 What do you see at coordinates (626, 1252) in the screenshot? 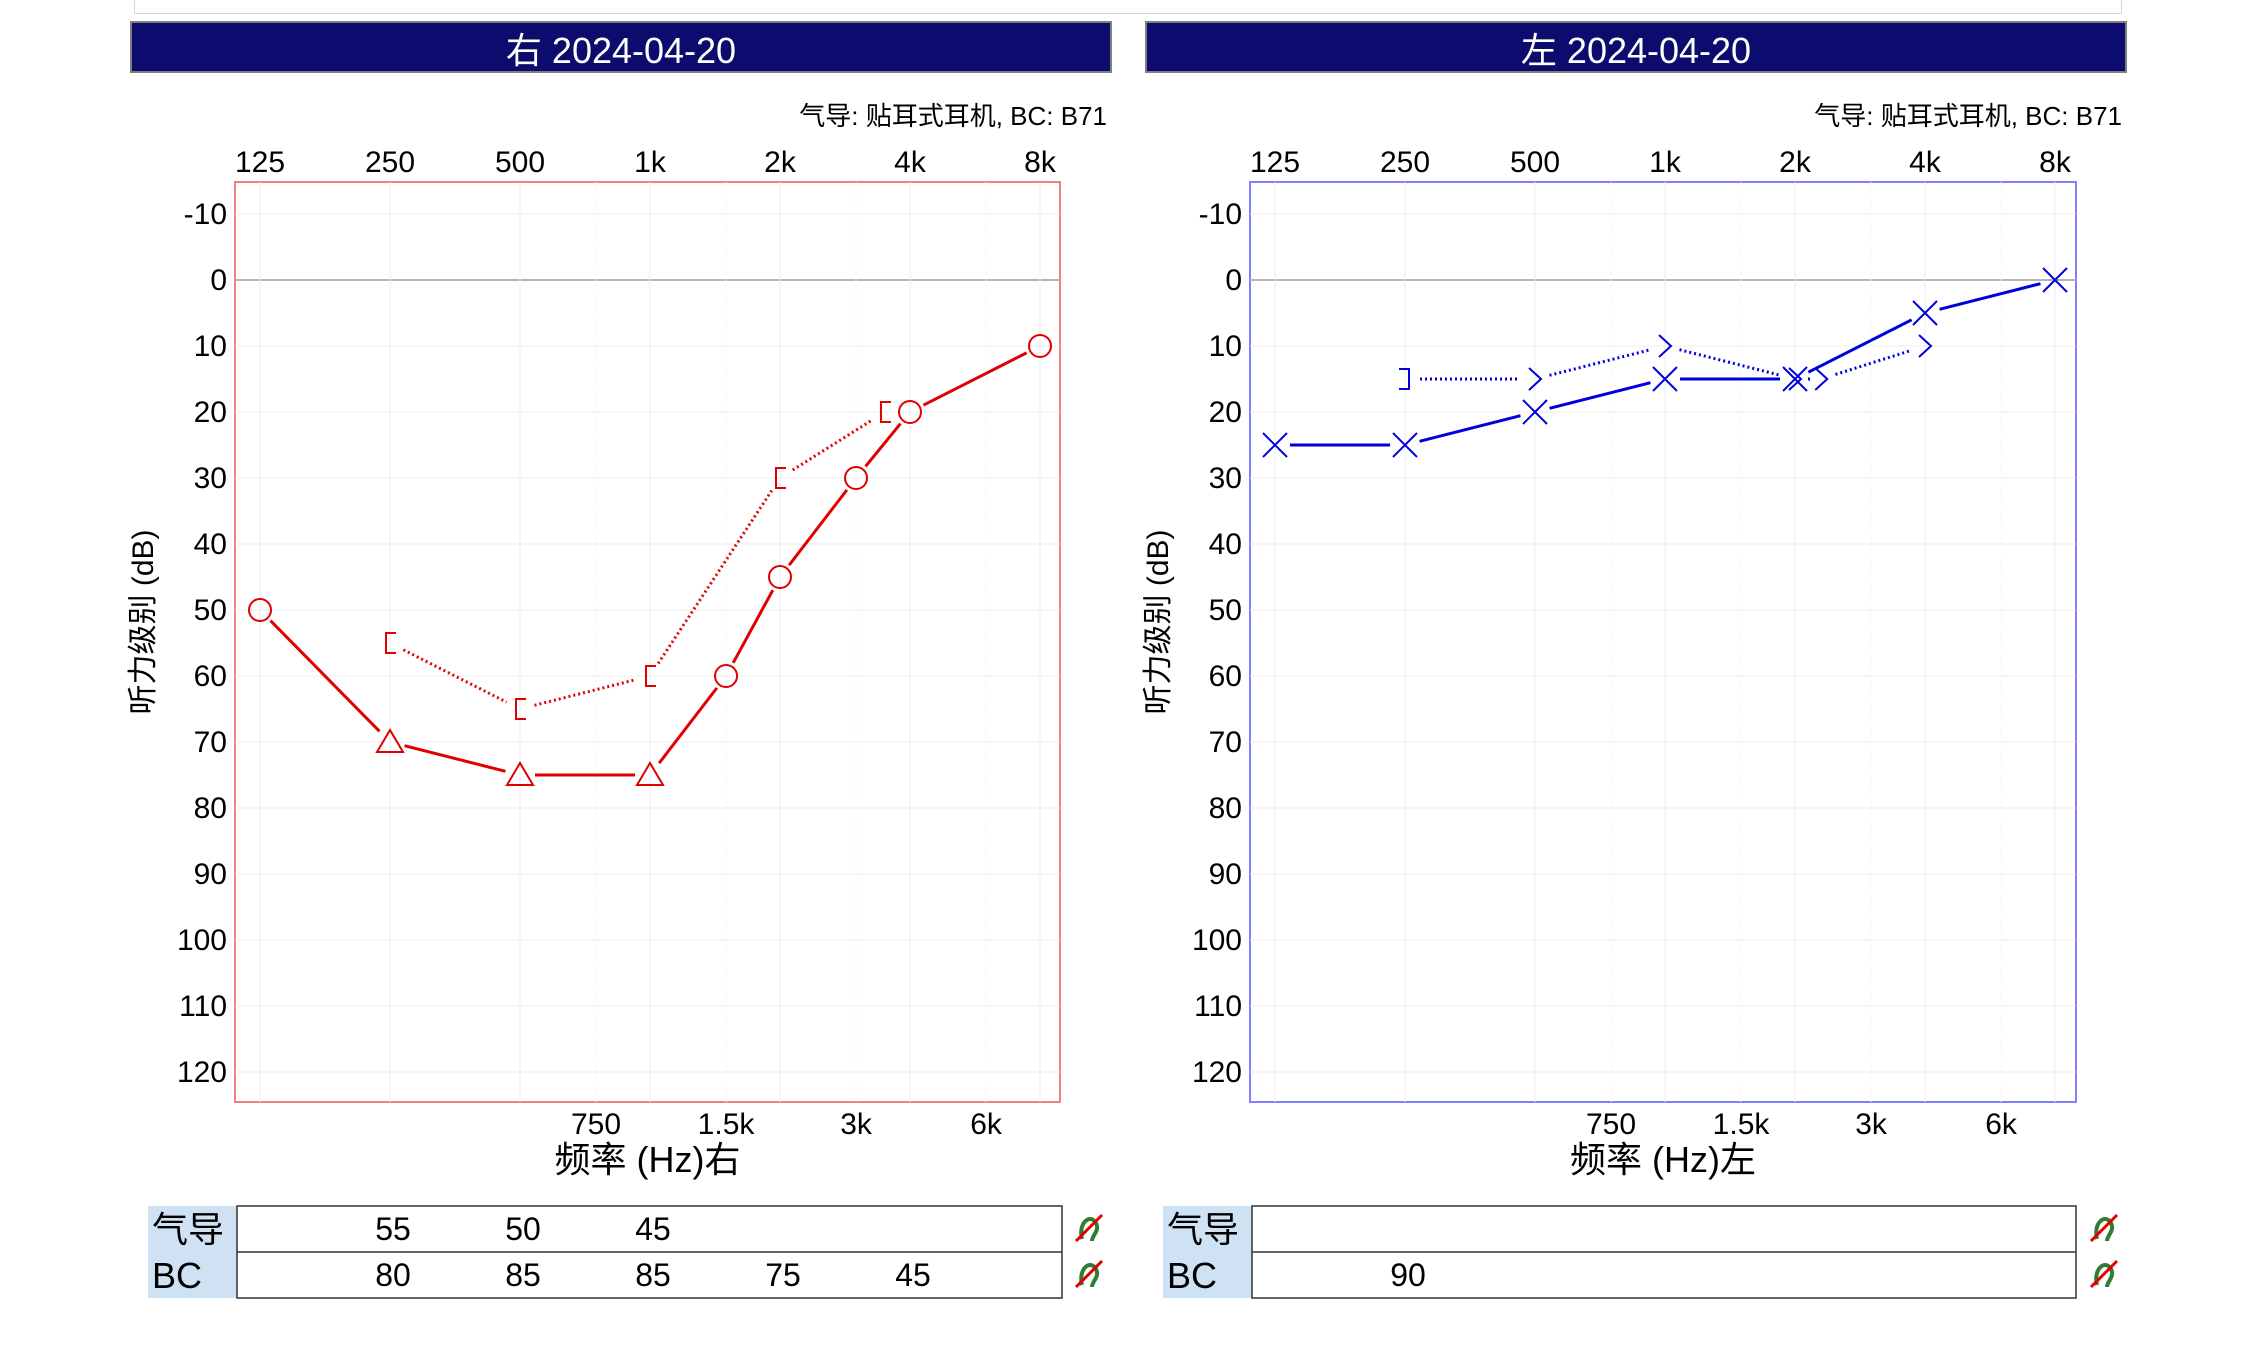
I see `value-table: 气导 BC 55 50 45 80 85 85 75 45` at bounding box center [626, 1252].